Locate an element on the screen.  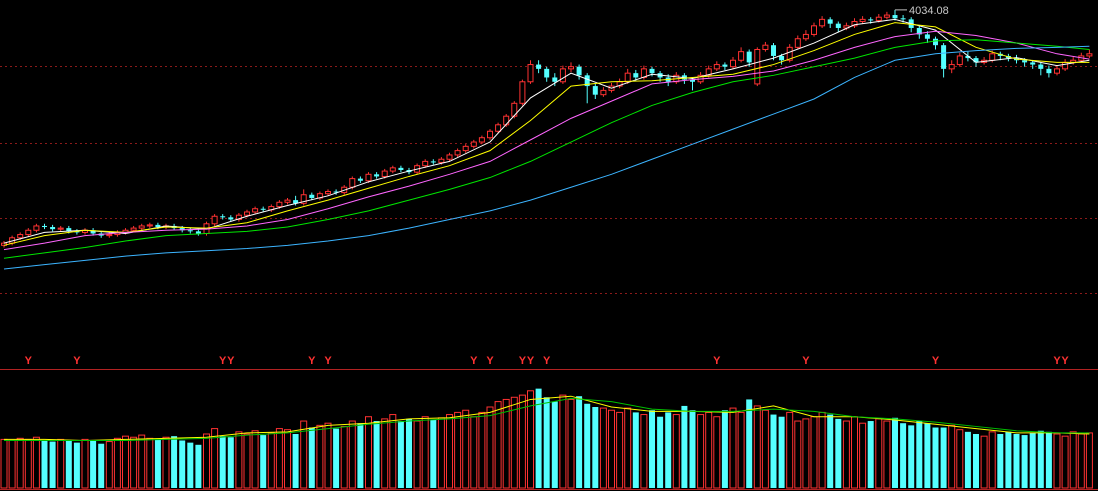
volume-average-line is located at coordinates (547, 418).